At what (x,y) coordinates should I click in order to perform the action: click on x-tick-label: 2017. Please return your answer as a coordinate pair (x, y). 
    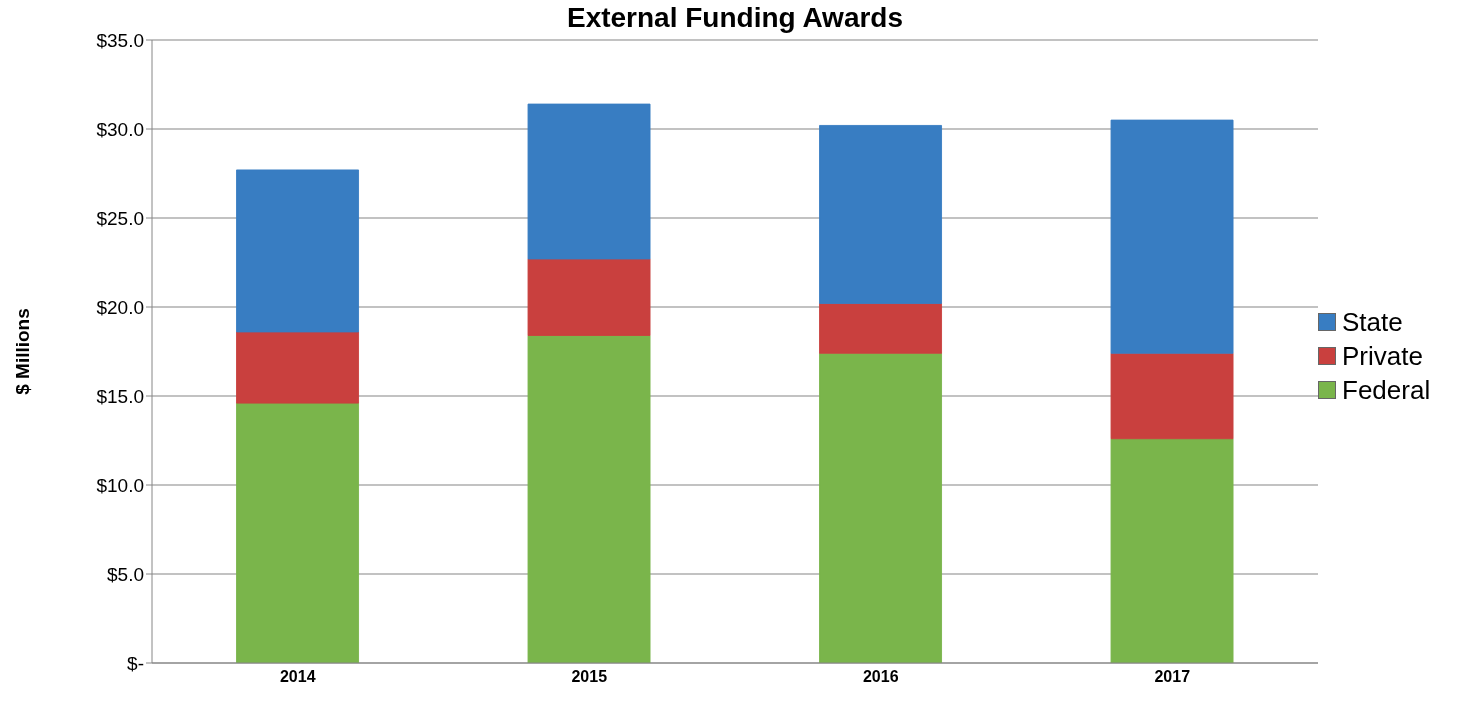
    Looking at the image, I should click on (1172, 677).